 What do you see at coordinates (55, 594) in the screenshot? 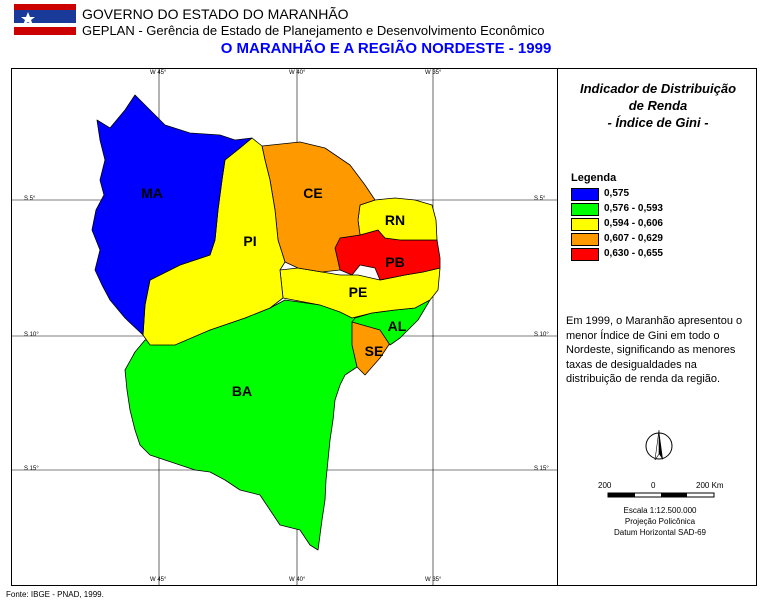
I see `source-note: Fonte: IBGE - PNAD, 1999.` at bounding box center [55, 594].